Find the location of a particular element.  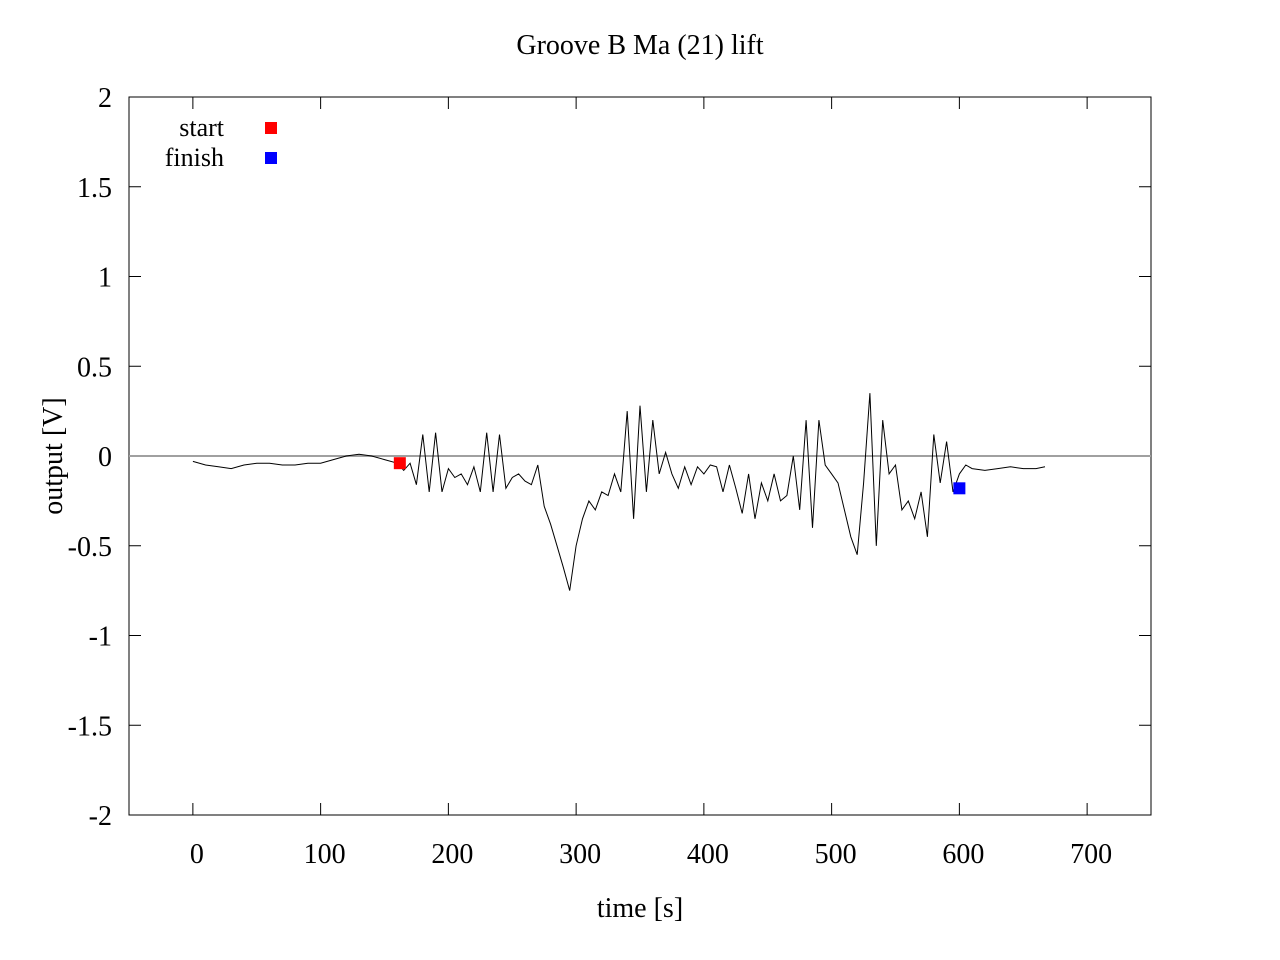

finish-marker is located at coordinates (959, 488).